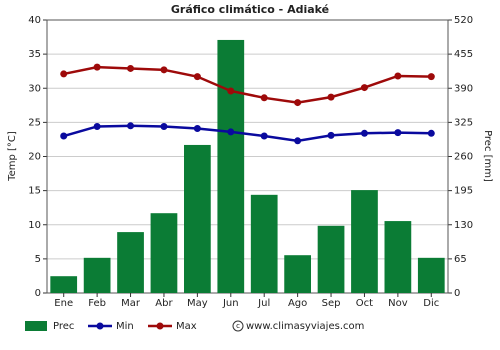 This screenshot has width=500, height=350. Describe the element at coordinates (34, 122) in the screenshot. I see `y-tick-label: 25` at that location.